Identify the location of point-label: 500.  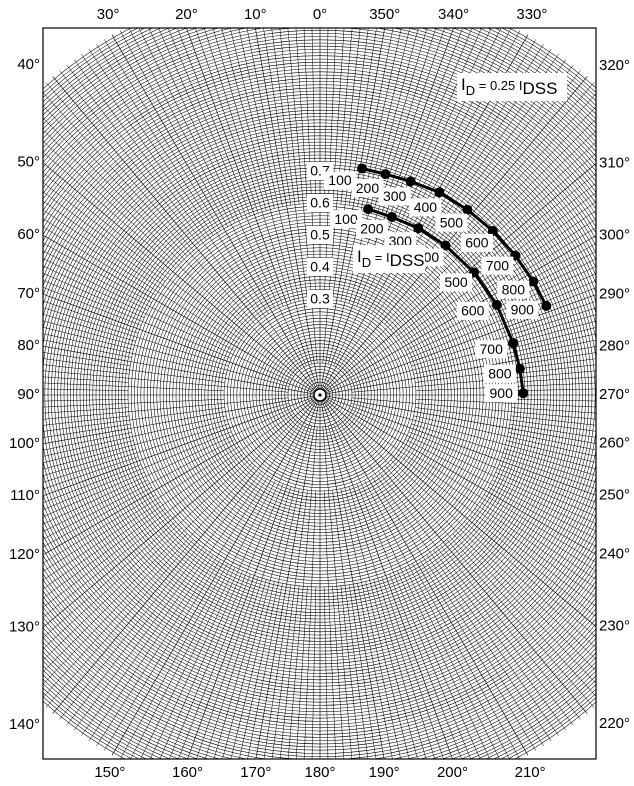
(456, 282).